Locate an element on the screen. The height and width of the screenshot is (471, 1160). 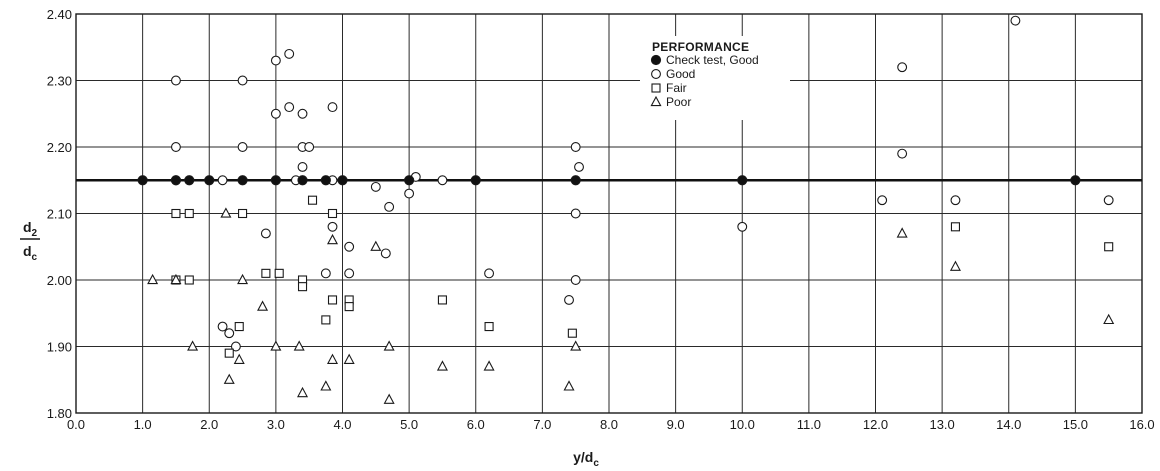
y-tick-label: 1.90 is located at coordinates (59, 347).